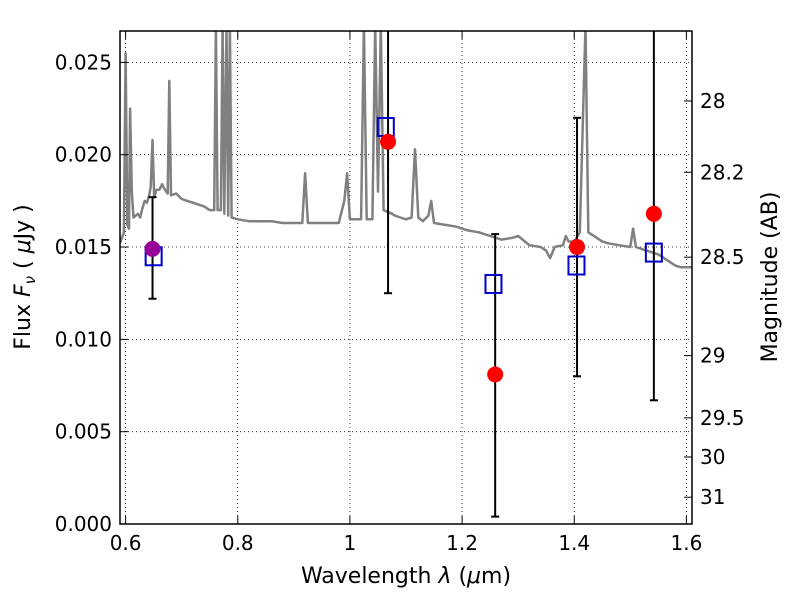  What do you see at coordinates (25, 276) in the screenshot?
I see `y-axis-title: Flux Fν ( μJy )` at bounding box center [25, 276].